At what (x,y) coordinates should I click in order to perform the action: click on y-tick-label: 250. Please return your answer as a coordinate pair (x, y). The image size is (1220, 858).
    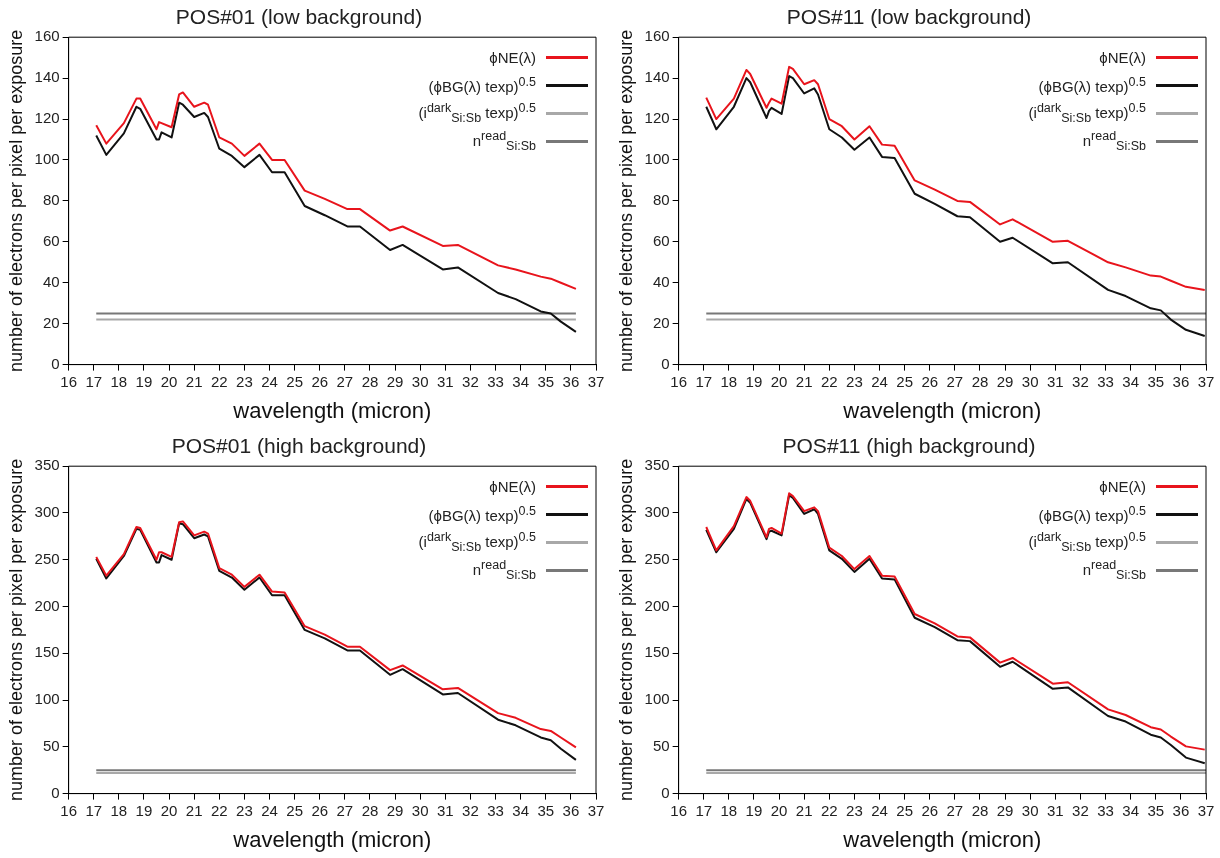
    Looking at the image, I should click on (657, 558).